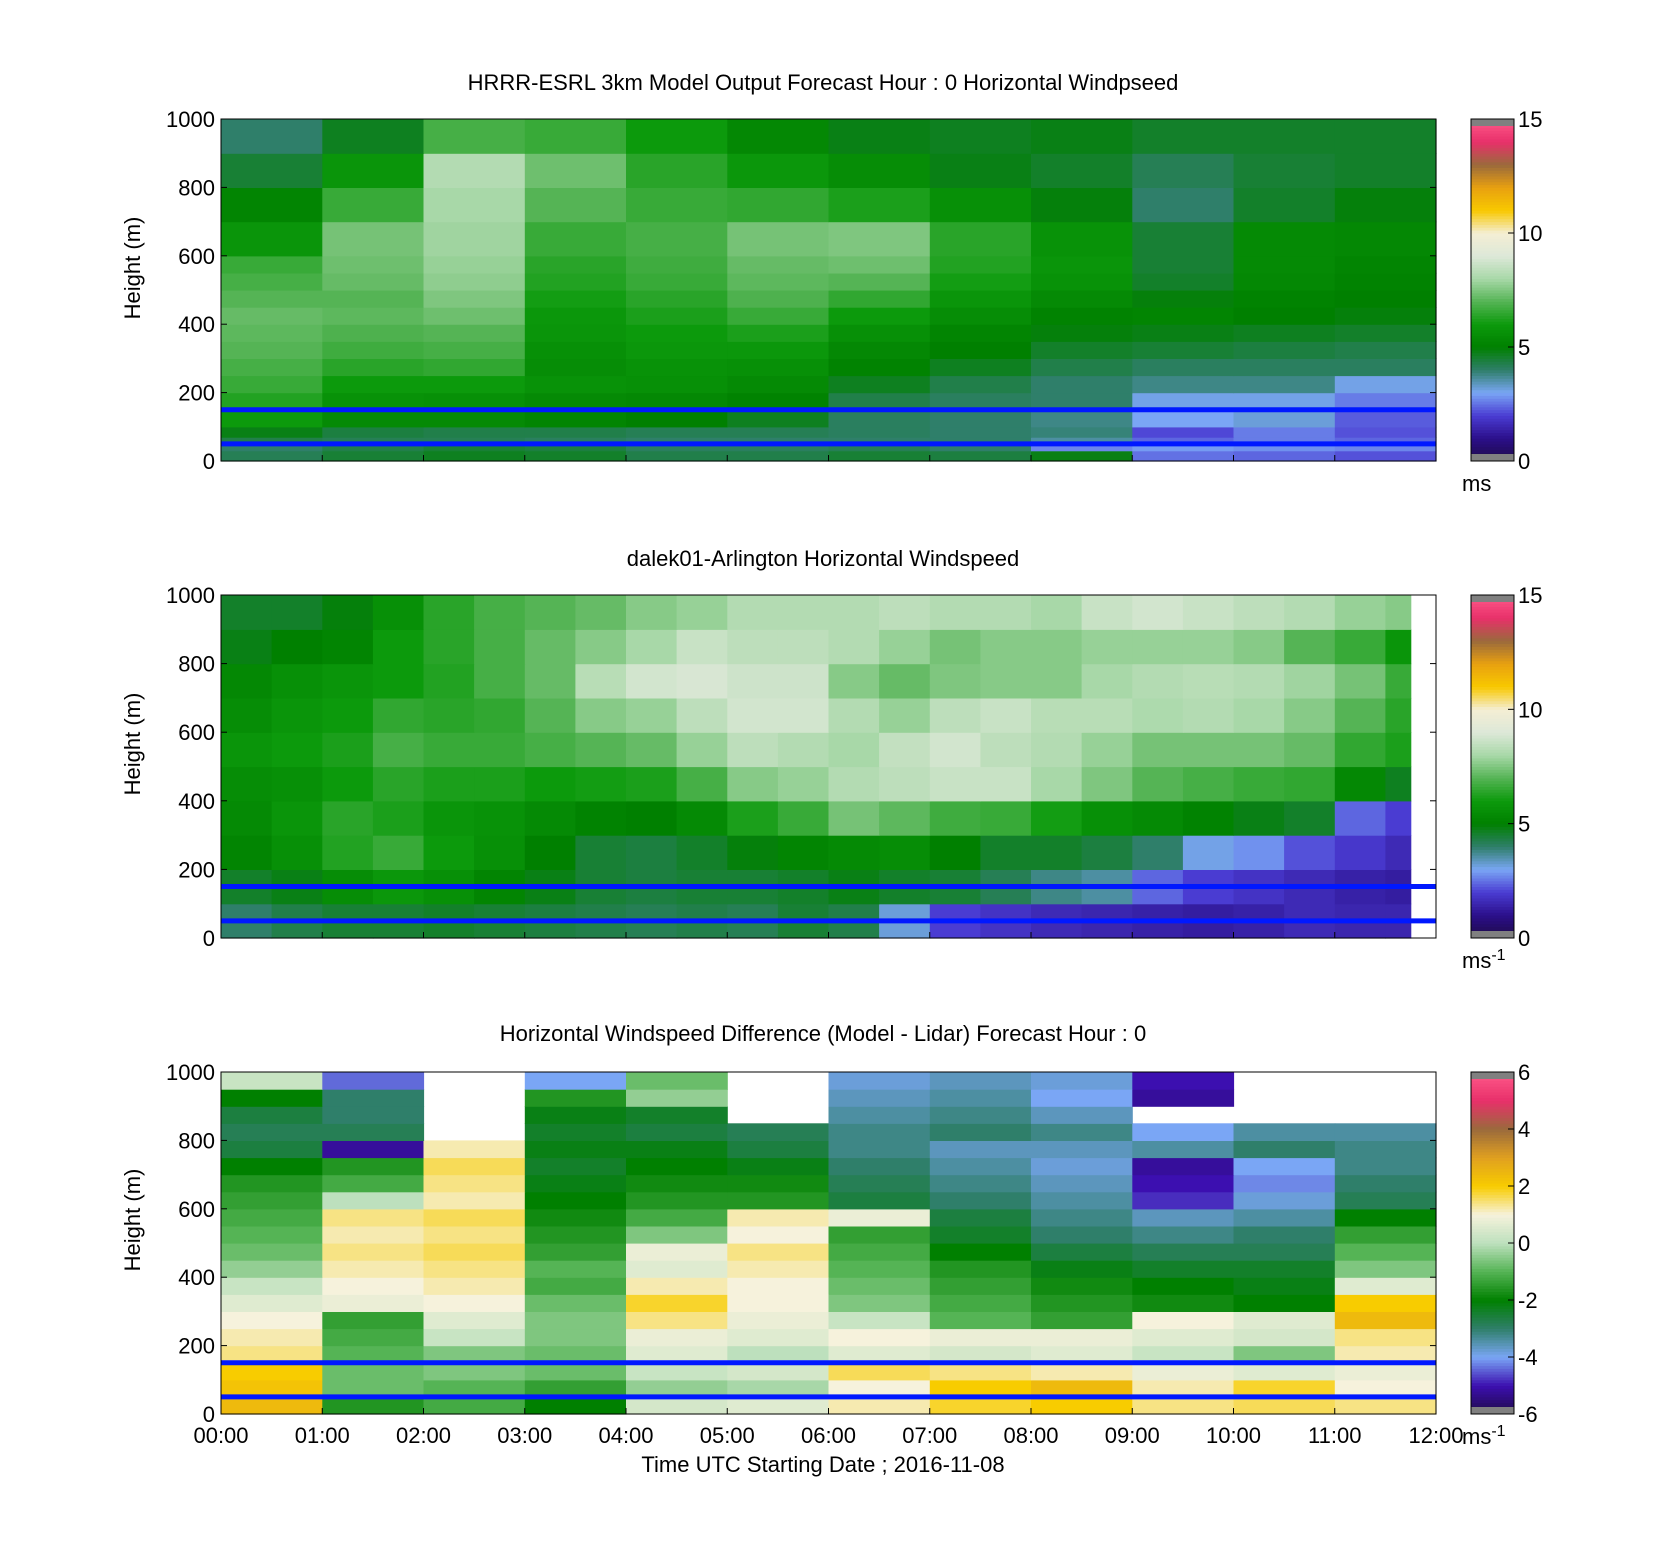  Describe the element at coordinates (828, 458) in the screenshot. I see `x-ticks` at that location.